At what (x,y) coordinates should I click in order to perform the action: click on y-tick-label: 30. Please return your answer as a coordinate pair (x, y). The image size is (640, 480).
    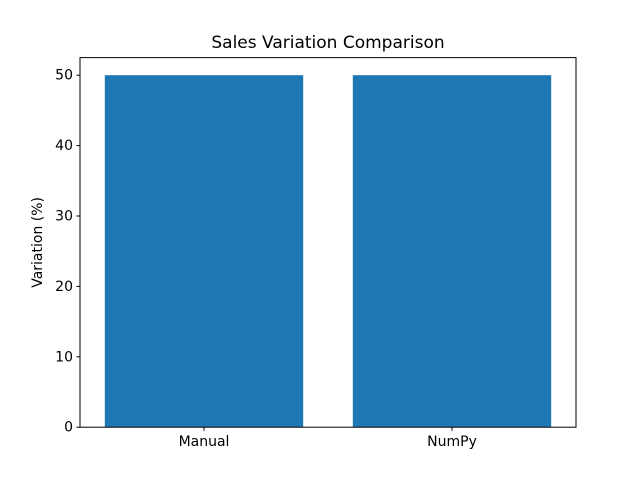
    Looking at the image, I should click on (64, 216).